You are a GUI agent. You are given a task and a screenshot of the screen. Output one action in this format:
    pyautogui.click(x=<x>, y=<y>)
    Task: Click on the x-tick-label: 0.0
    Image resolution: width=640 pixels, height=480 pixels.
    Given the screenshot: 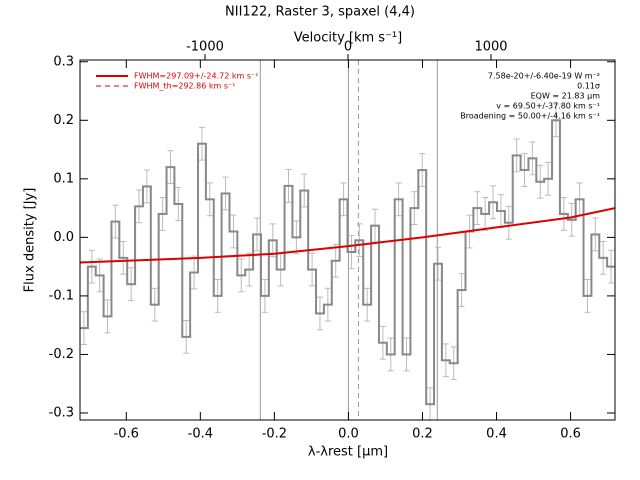 What is the action you would take?
    pyautogui.click(x=348, y=434)
    